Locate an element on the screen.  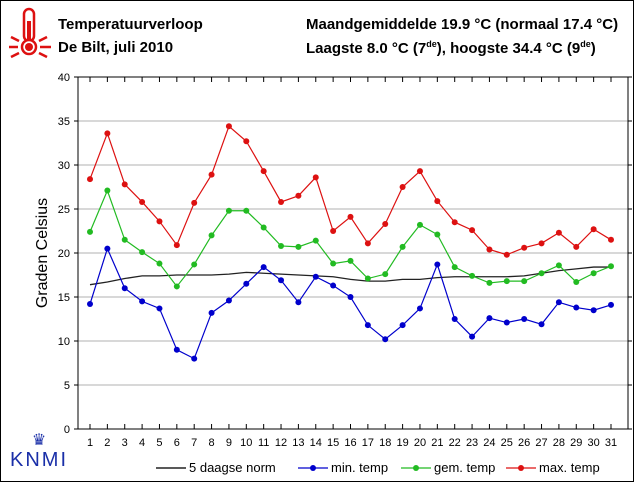
x-tick-label: 27 is located at coordinates (541, 443).